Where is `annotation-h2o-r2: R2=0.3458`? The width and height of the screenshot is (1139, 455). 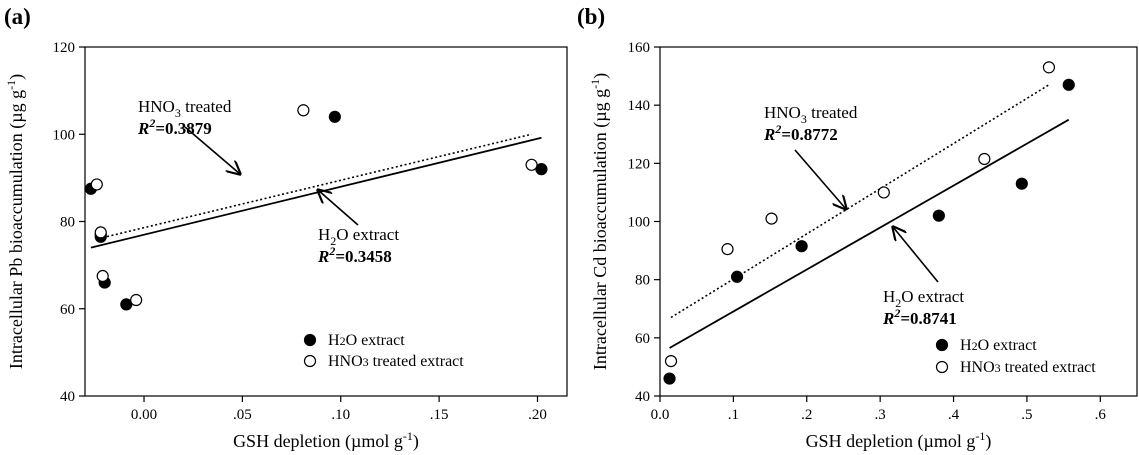
annotation-h2o-r2: R2=0.3458 is located at coordinates (354, 255).